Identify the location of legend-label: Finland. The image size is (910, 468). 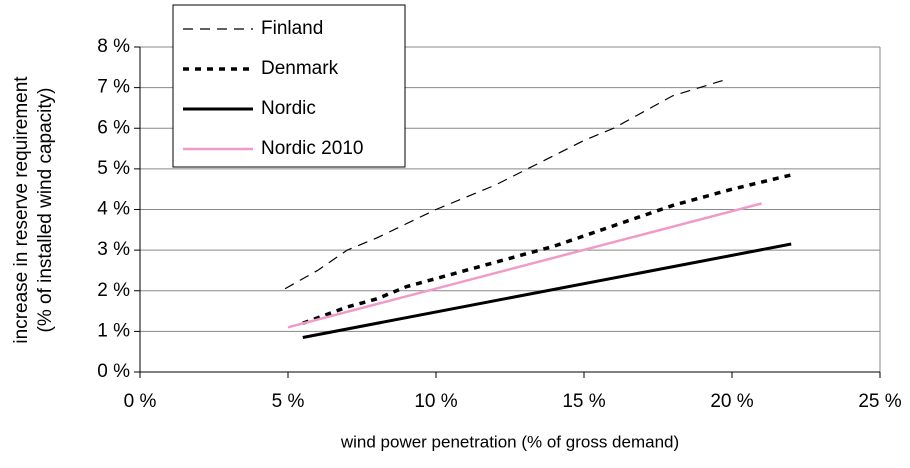
(292, 28).